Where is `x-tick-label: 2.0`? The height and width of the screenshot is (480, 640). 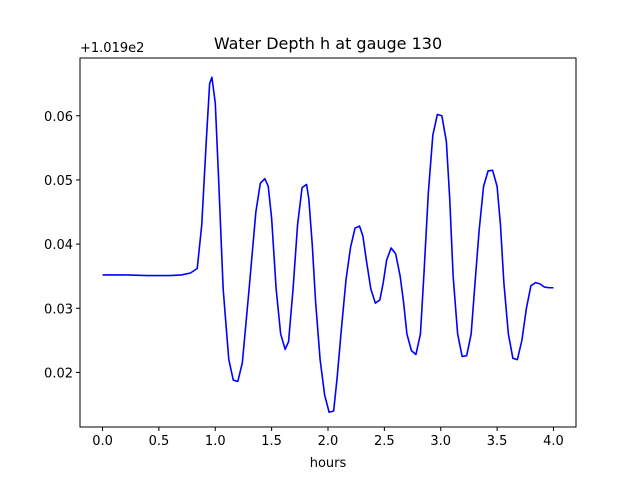
x-tick-label: 2.0 is located at coordinates (328, 441).